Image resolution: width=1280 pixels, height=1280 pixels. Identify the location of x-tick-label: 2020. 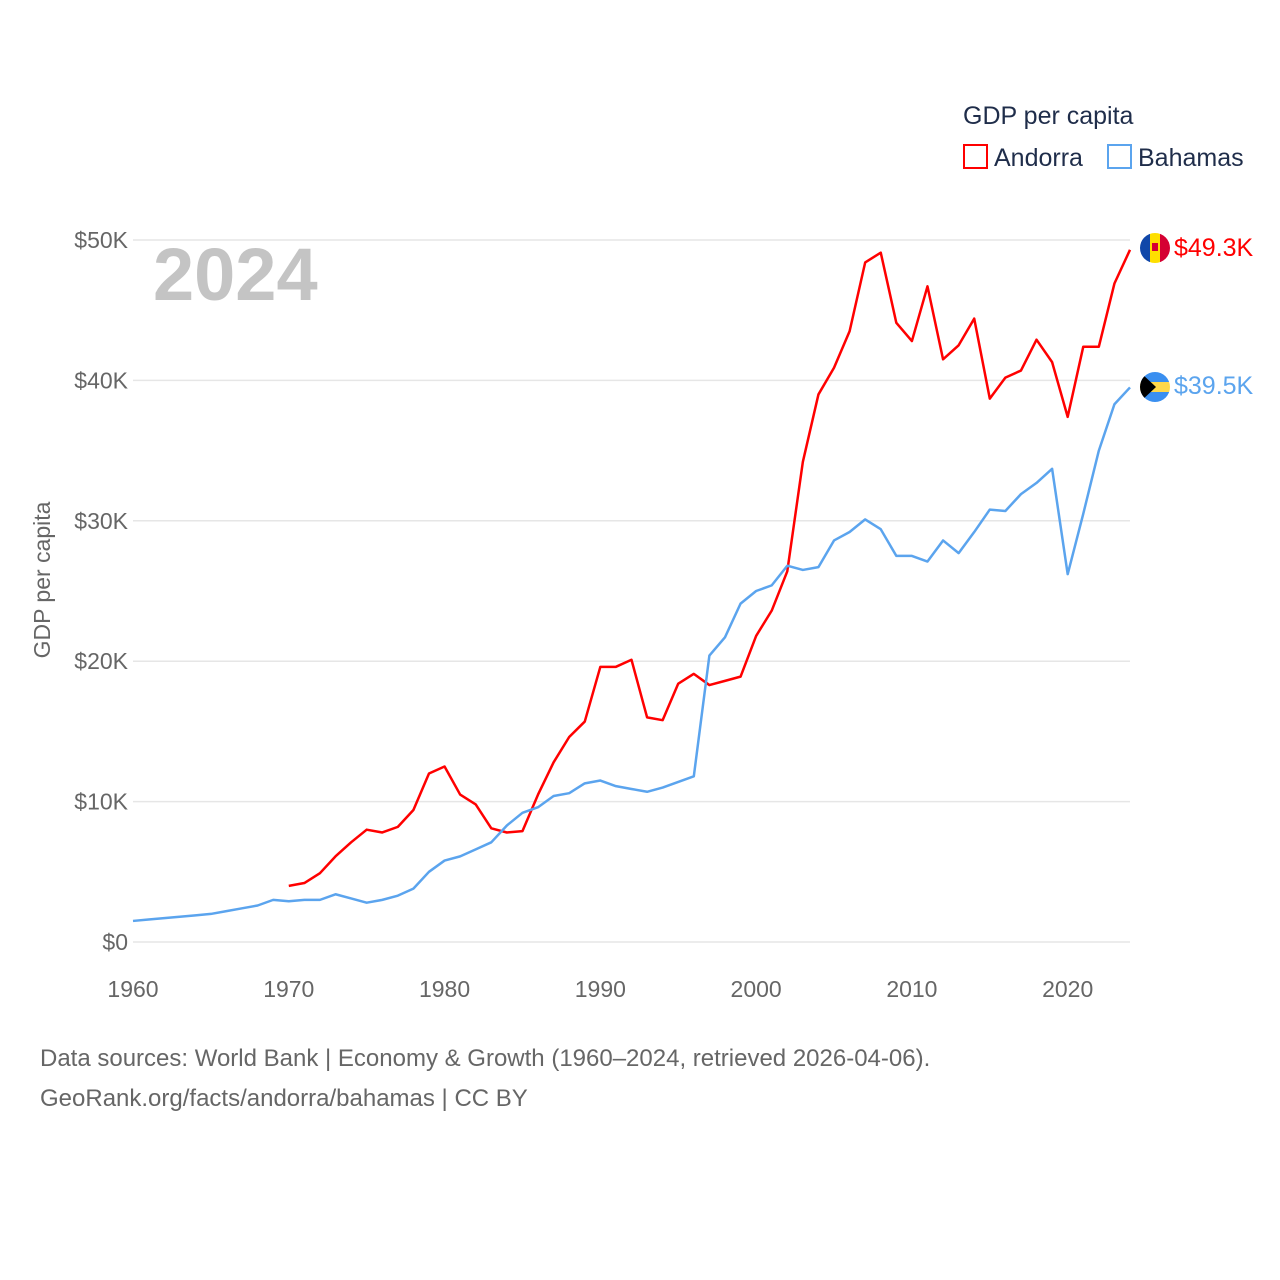
(1067, 989).